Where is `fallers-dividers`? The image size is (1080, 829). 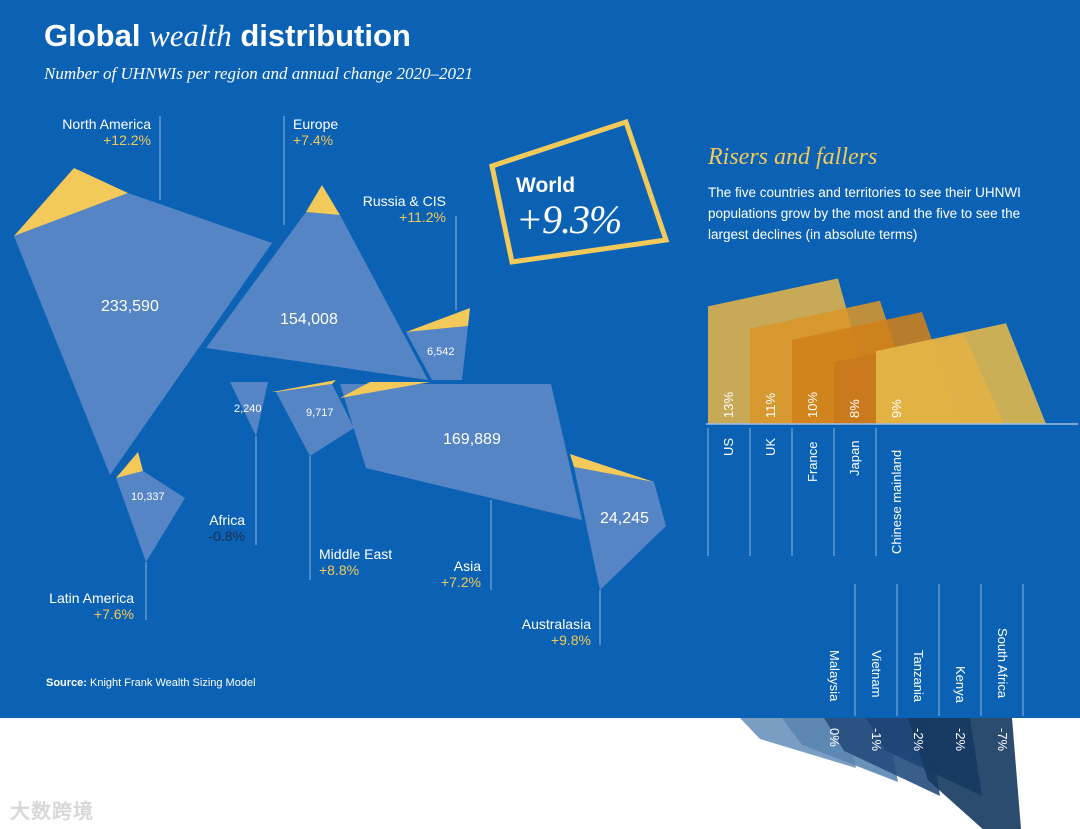
fallers-dividers is located at coordinates (939, 650).